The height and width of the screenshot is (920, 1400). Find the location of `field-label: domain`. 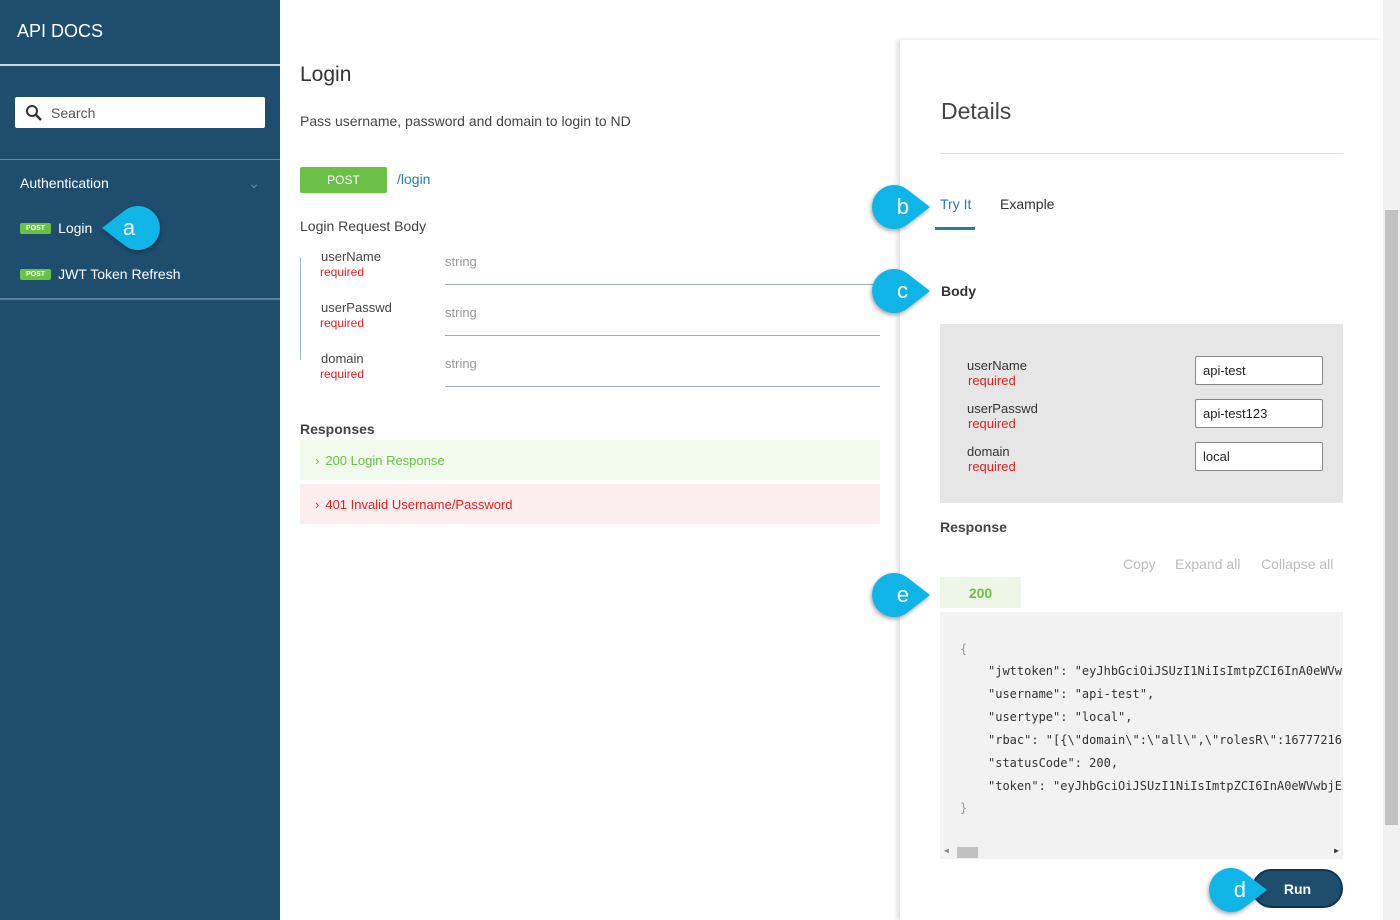

field-label: domain is located at coordinates (988, 451).